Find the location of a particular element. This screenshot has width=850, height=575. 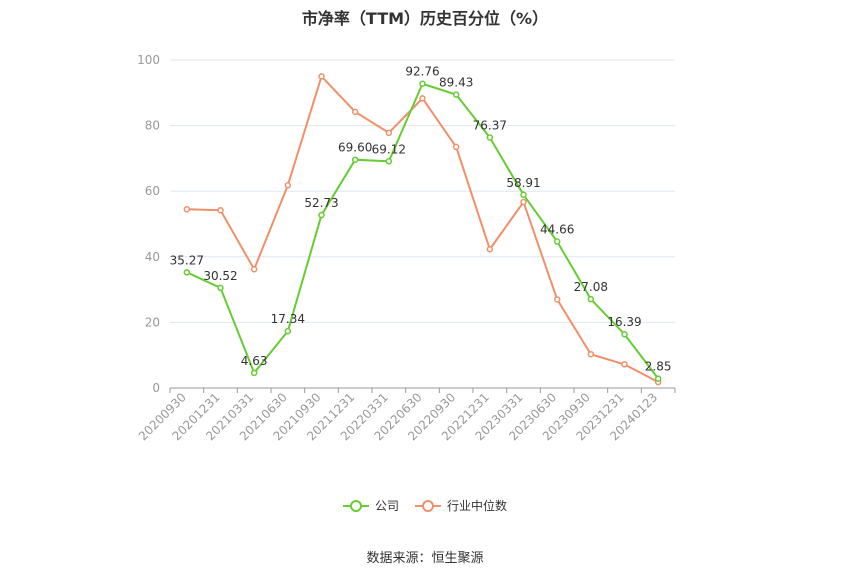

legend-industry-label: 行业中位数 is located at coordinates (477, 506).